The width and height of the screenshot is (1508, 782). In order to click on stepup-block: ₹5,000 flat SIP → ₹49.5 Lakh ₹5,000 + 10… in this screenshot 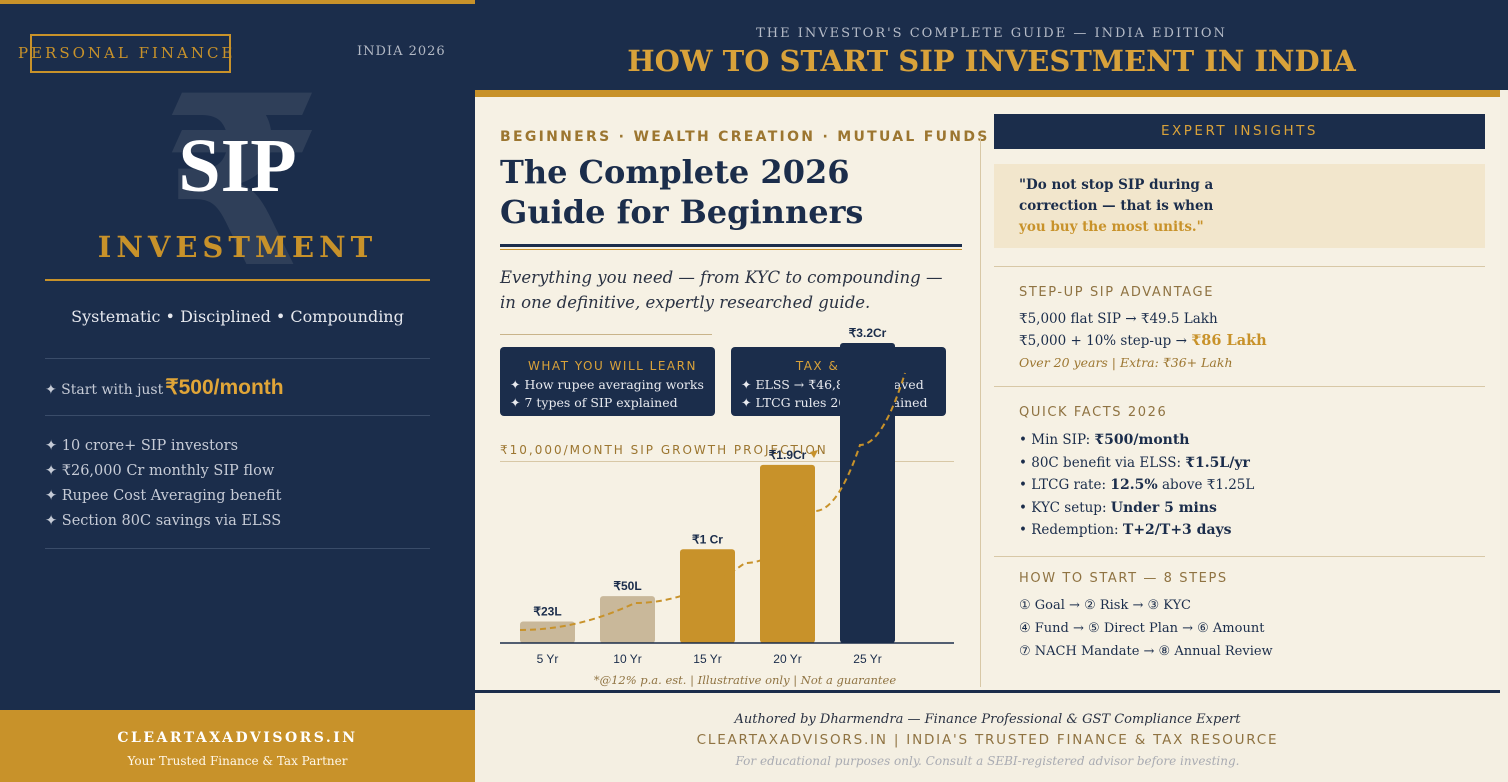, I will do `click(1143, 341)`.